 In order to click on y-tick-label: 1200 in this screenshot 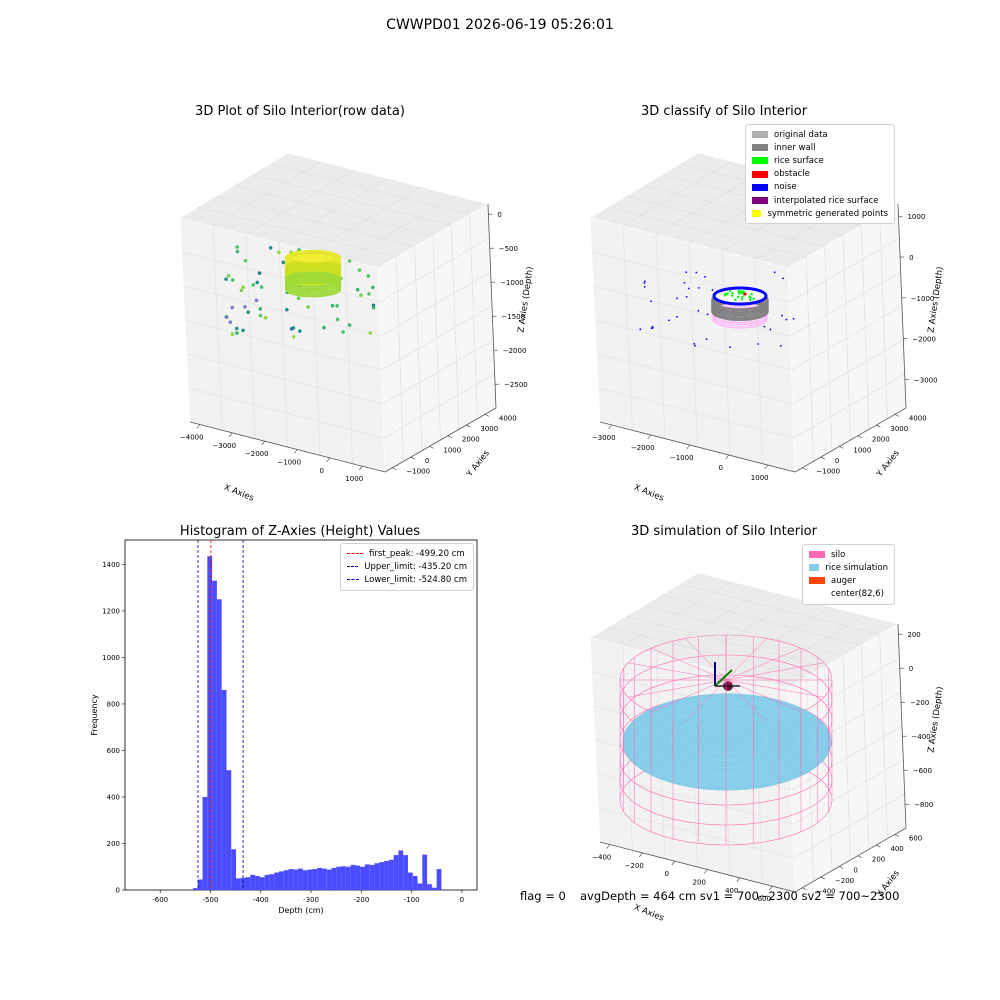, I will do `click(111, 611)`.